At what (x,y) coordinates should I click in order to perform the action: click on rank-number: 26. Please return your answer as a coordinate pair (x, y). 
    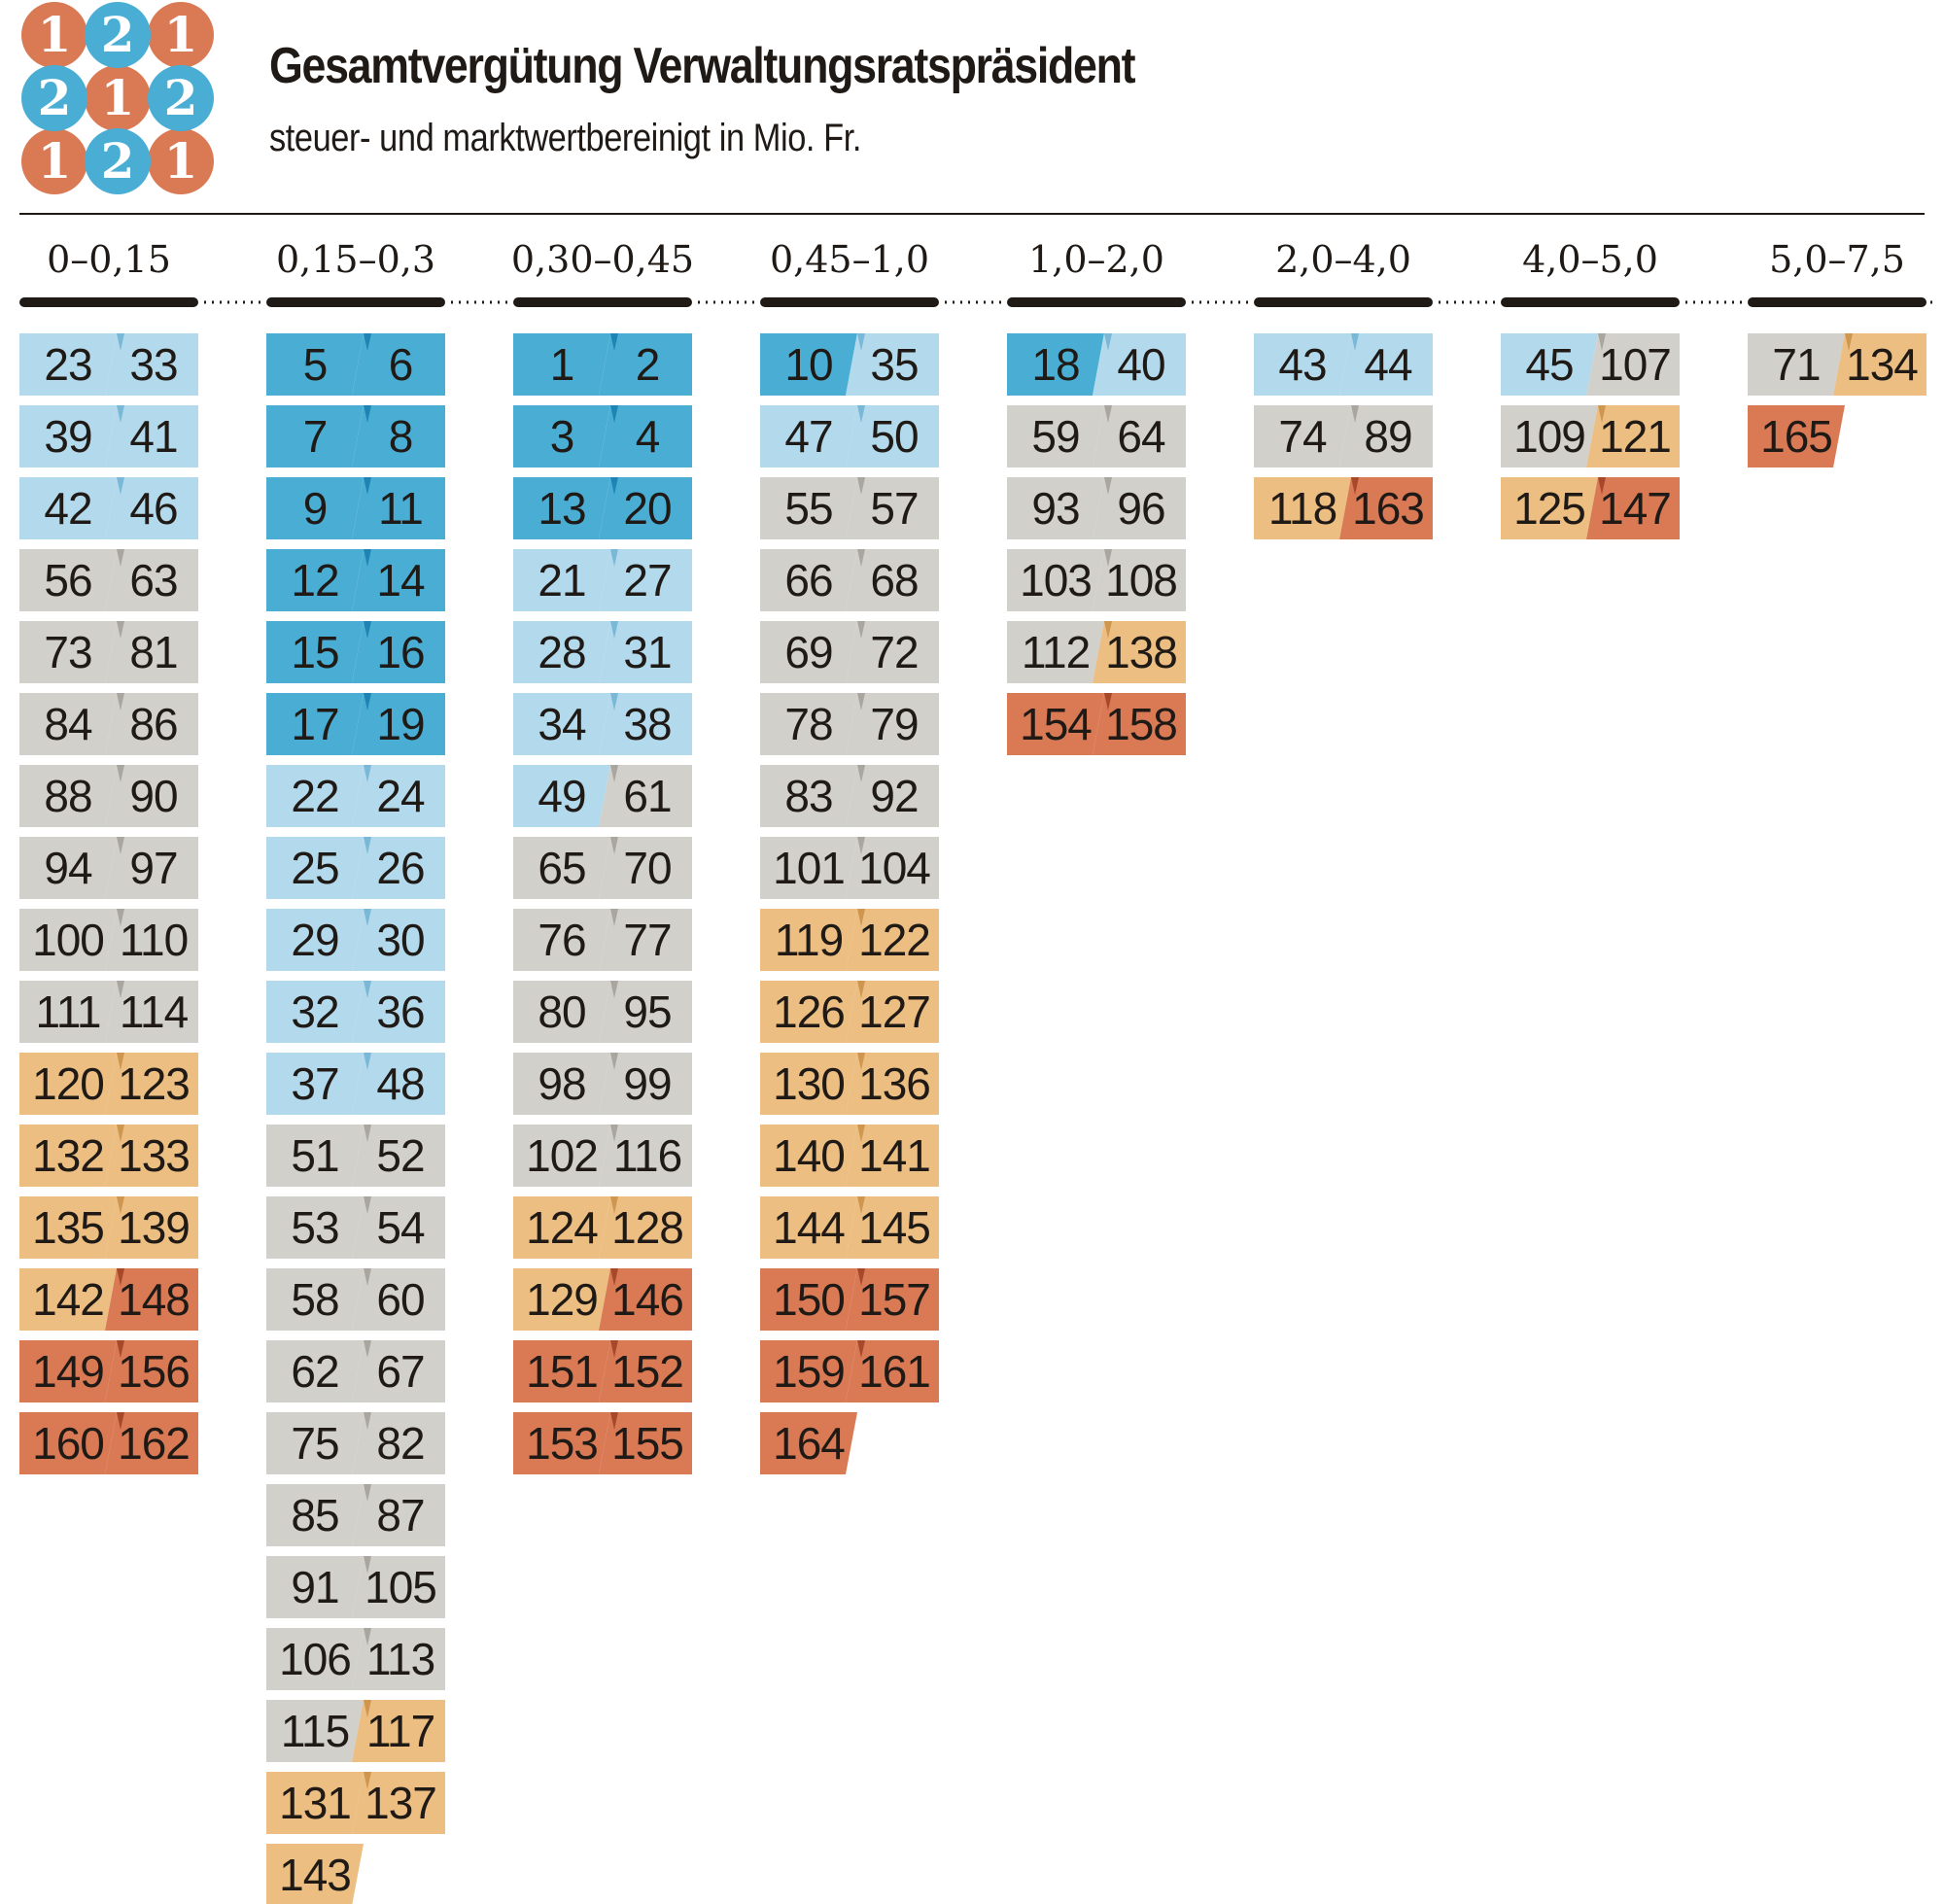
    Looking at the image, I should click on (400, 868).